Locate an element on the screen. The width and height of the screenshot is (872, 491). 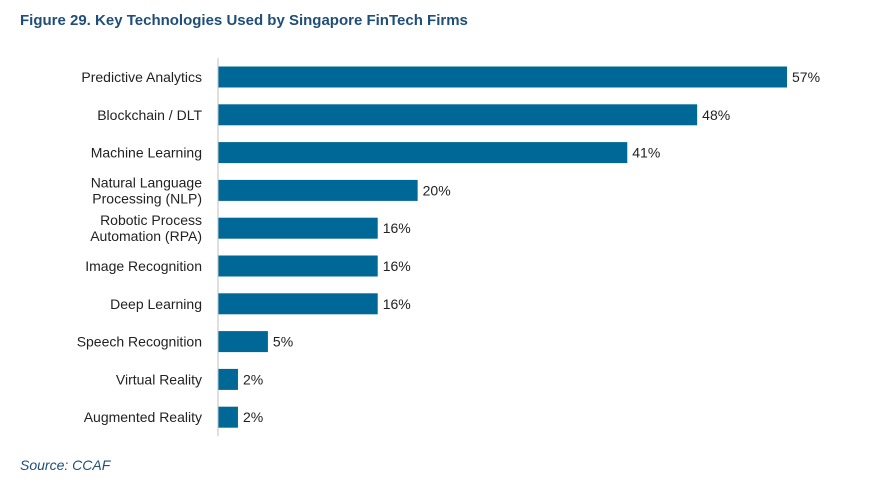
category-label-line: Deep Learning is located at coordinates (156, 304).